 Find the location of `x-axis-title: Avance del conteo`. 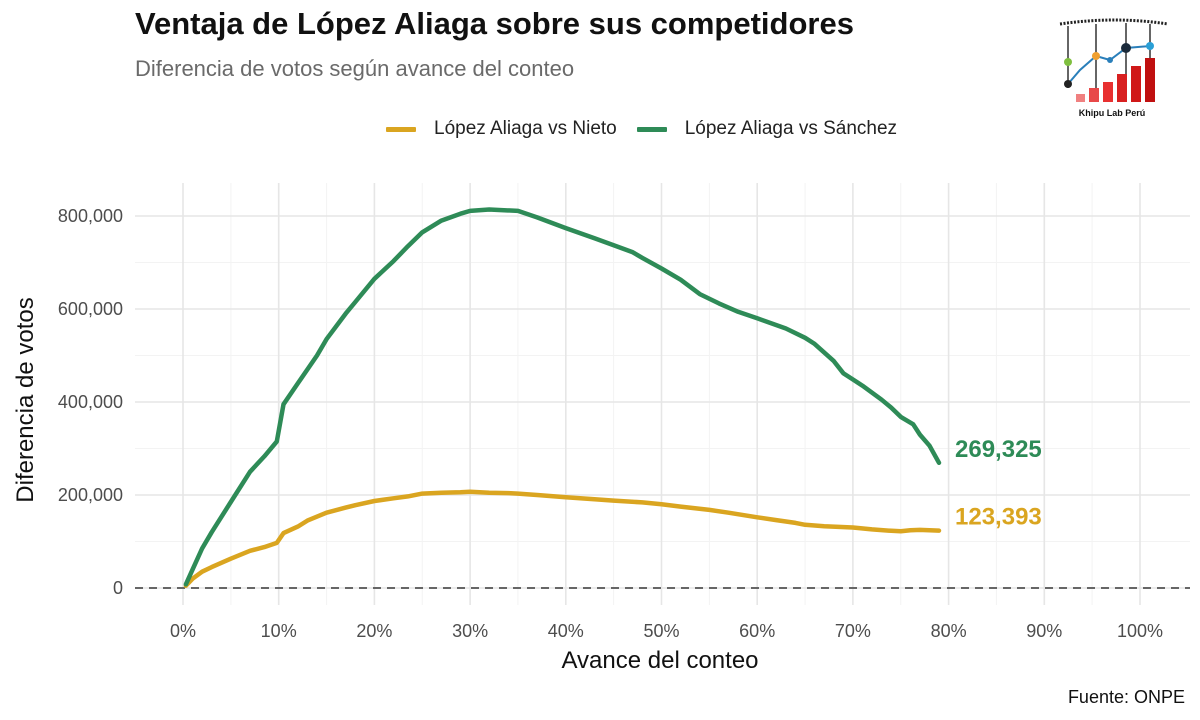

x-axis-title: Avance del conteo is located at coordinates (659, 660).